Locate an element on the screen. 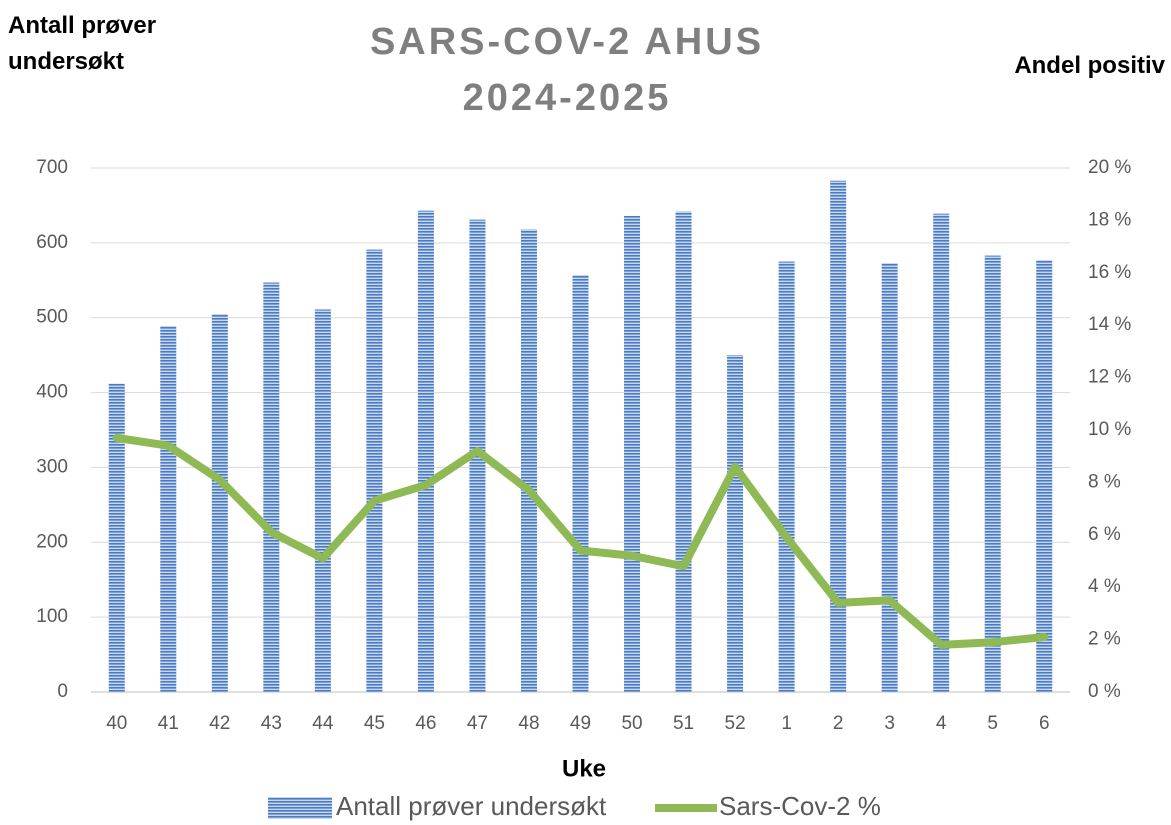 The height and width of the screenshot is (825, 1171). y2-tick-label: 8 % is located at coordinates (1104, 481).